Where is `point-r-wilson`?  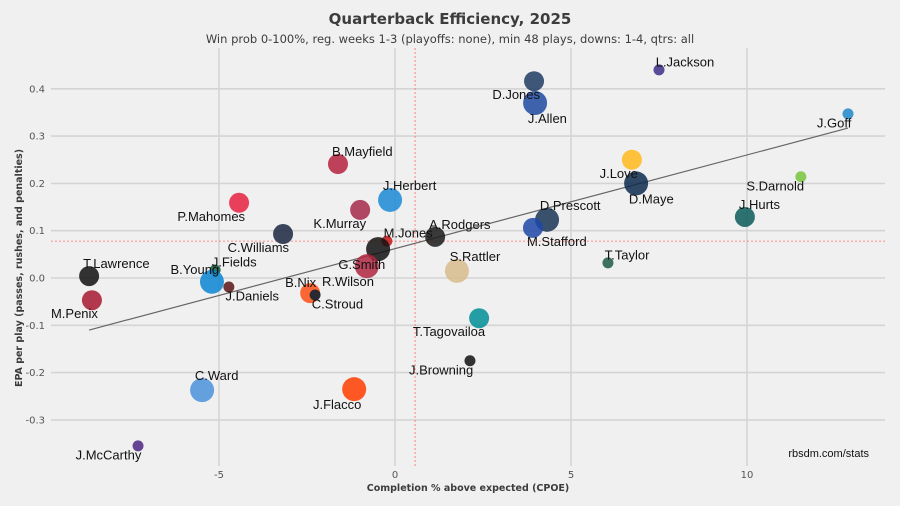
point-r-wilson is located at coordinates (366, 266).